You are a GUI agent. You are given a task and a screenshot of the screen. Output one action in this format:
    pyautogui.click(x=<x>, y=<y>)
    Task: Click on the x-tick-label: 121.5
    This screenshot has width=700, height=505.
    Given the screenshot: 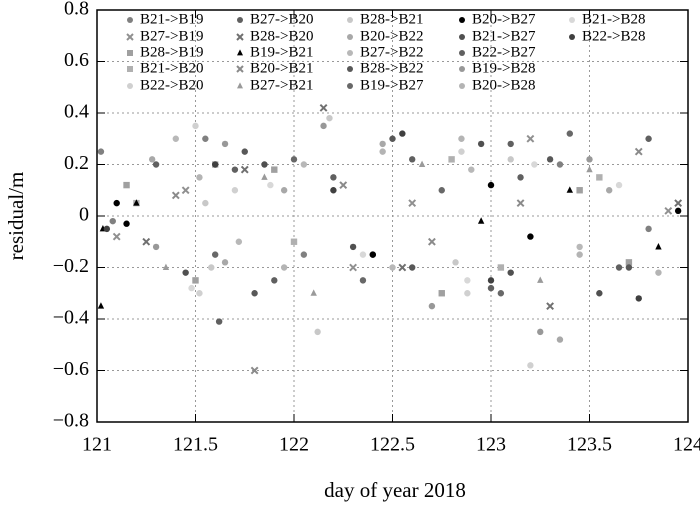 What is the action you would take?
    pyautogui.click(x=195, y=445)
    